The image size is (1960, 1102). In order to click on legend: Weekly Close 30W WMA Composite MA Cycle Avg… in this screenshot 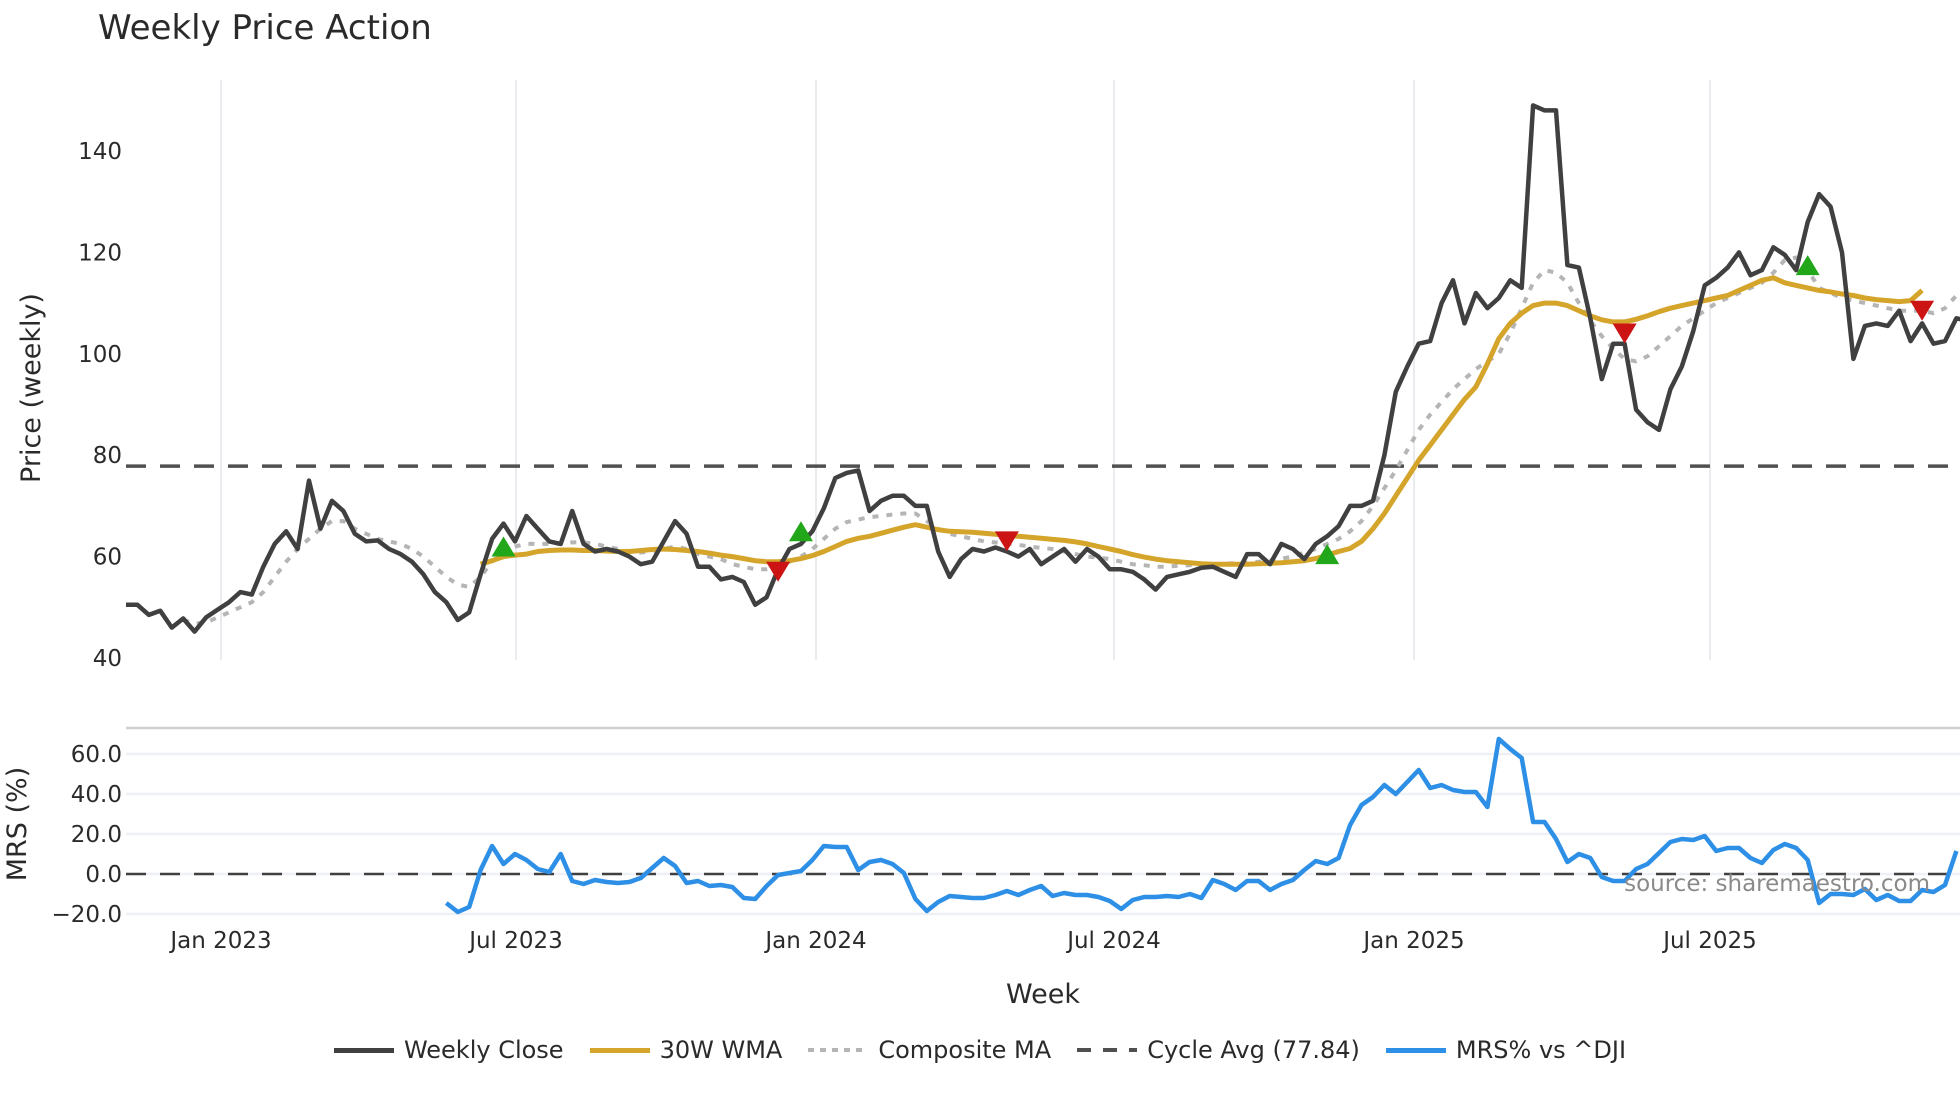, I will do `click(980, 1050)`.